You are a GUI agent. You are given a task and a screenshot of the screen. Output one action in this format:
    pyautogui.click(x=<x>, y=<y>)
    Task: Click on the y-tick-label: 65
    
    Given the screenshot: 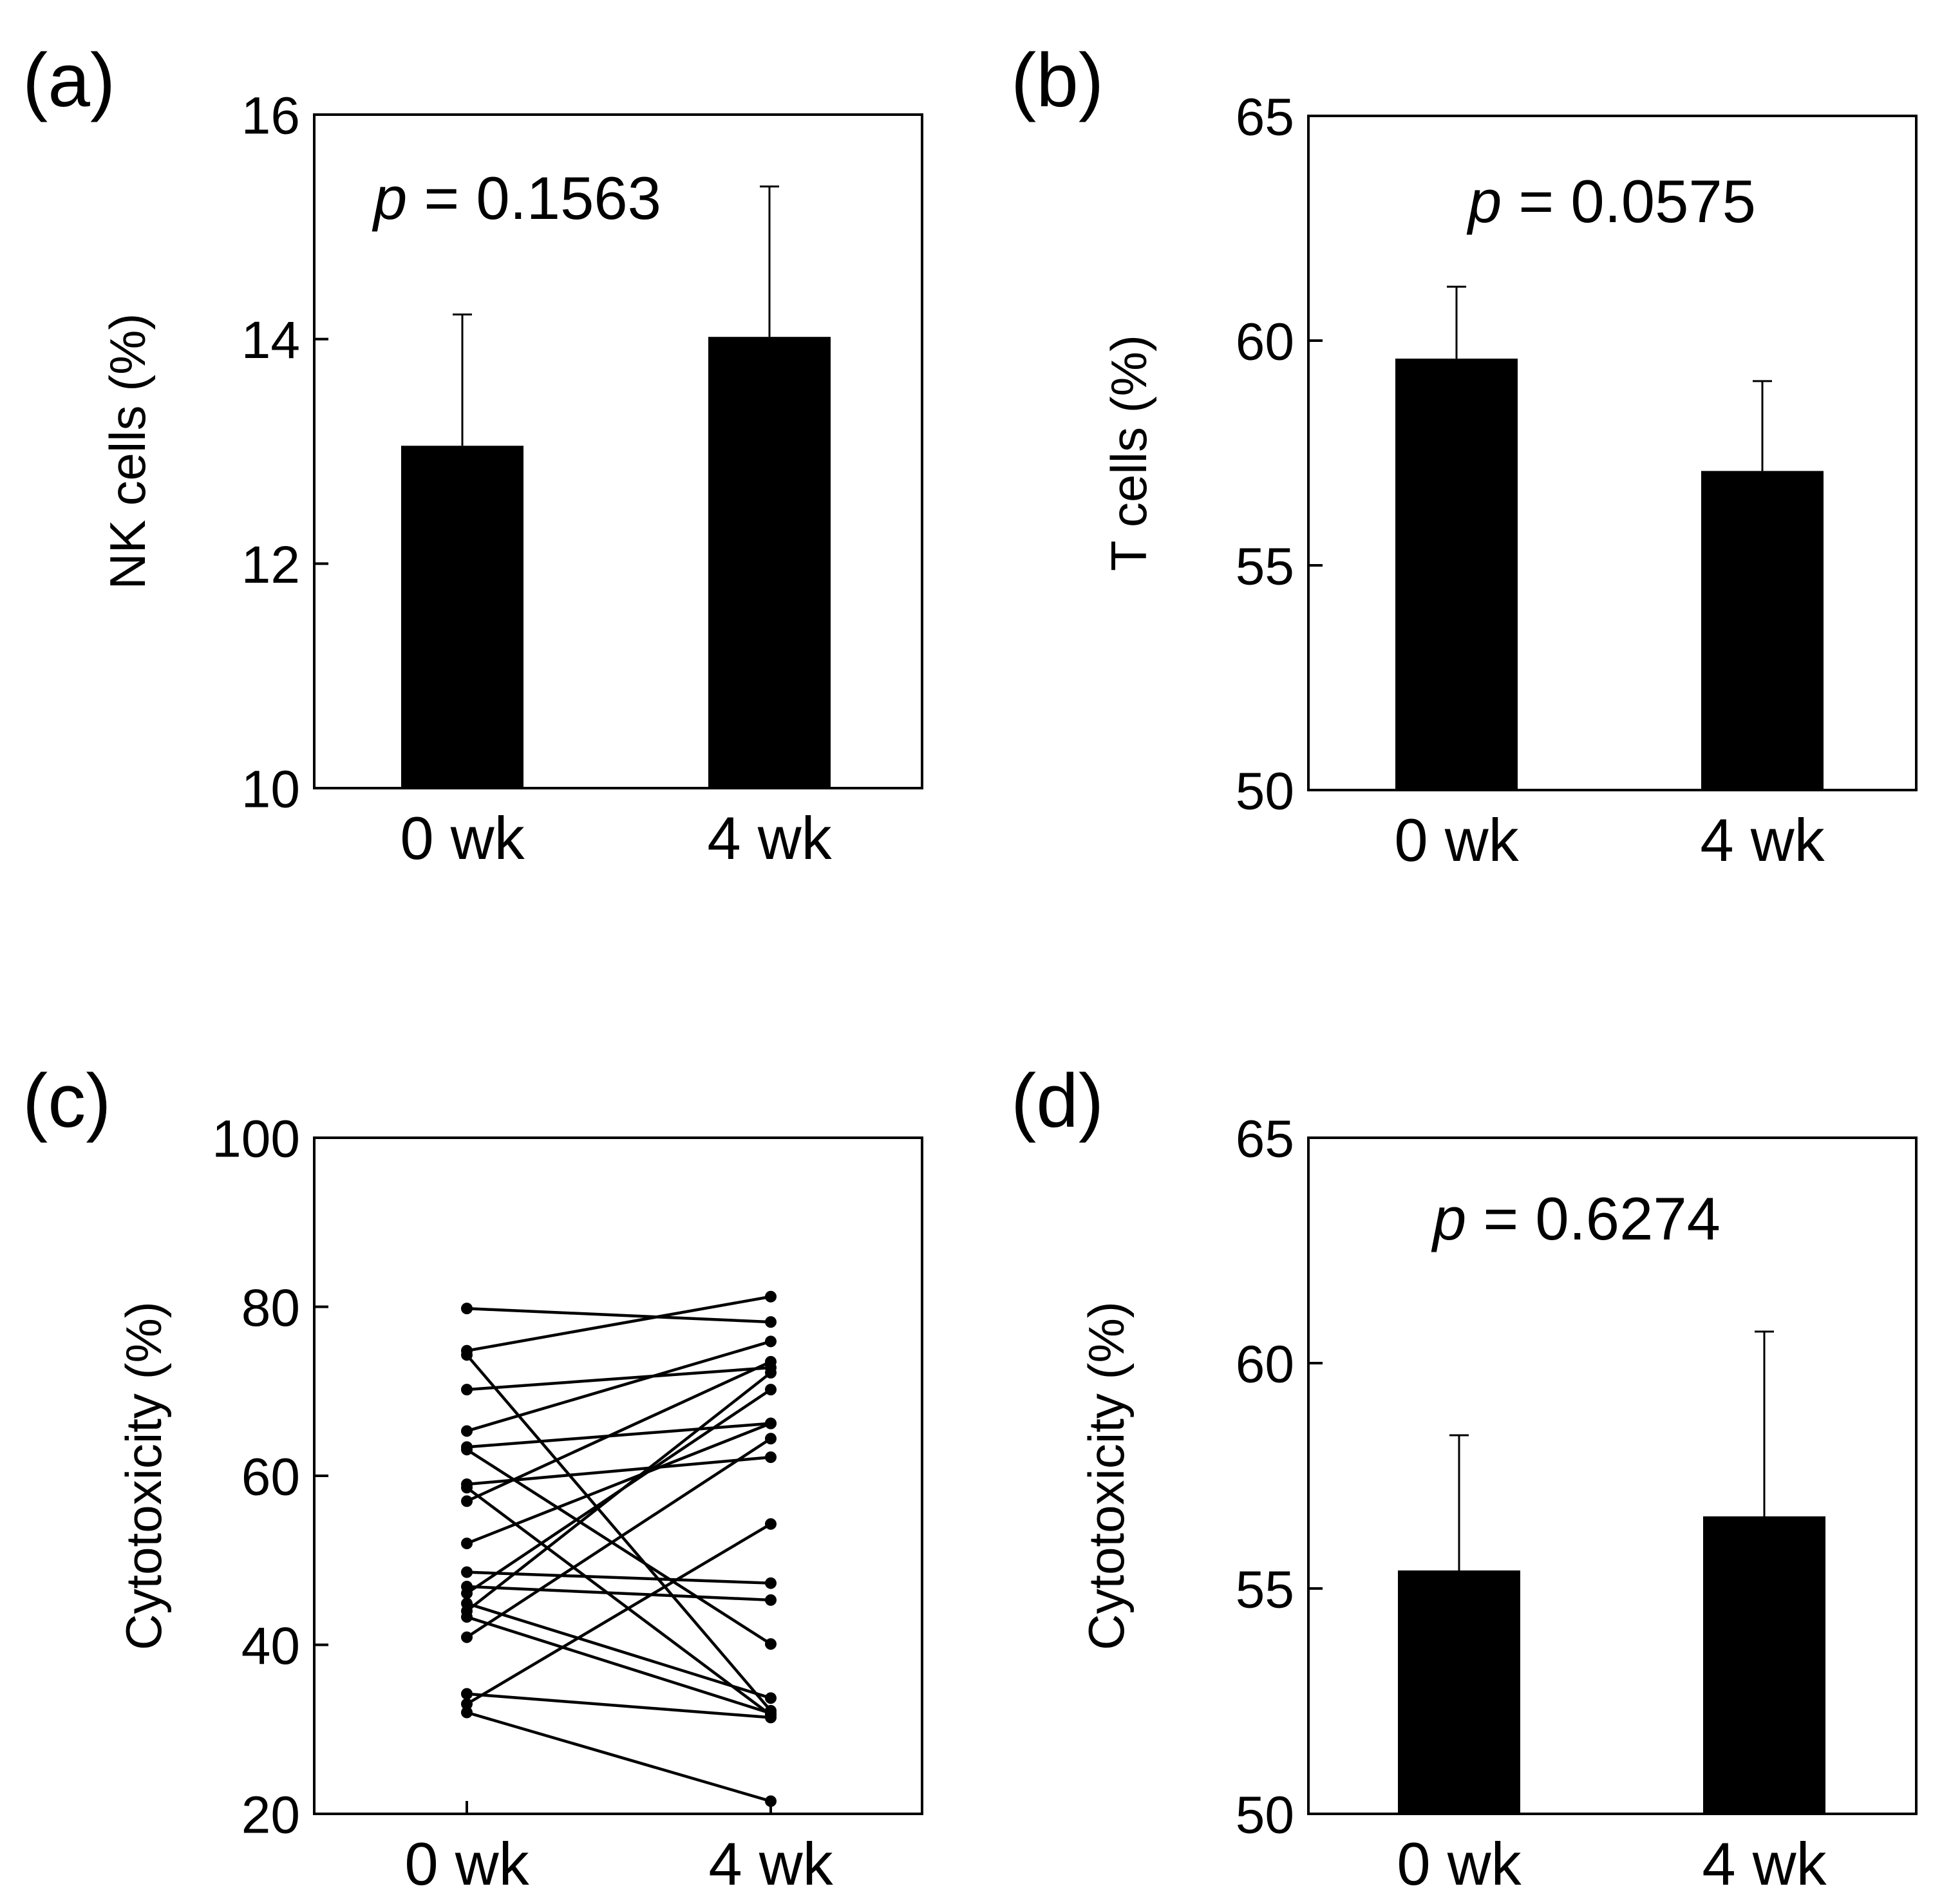 What is the action you would take?
    pyautogui.click(x=1265, y=1139)
    